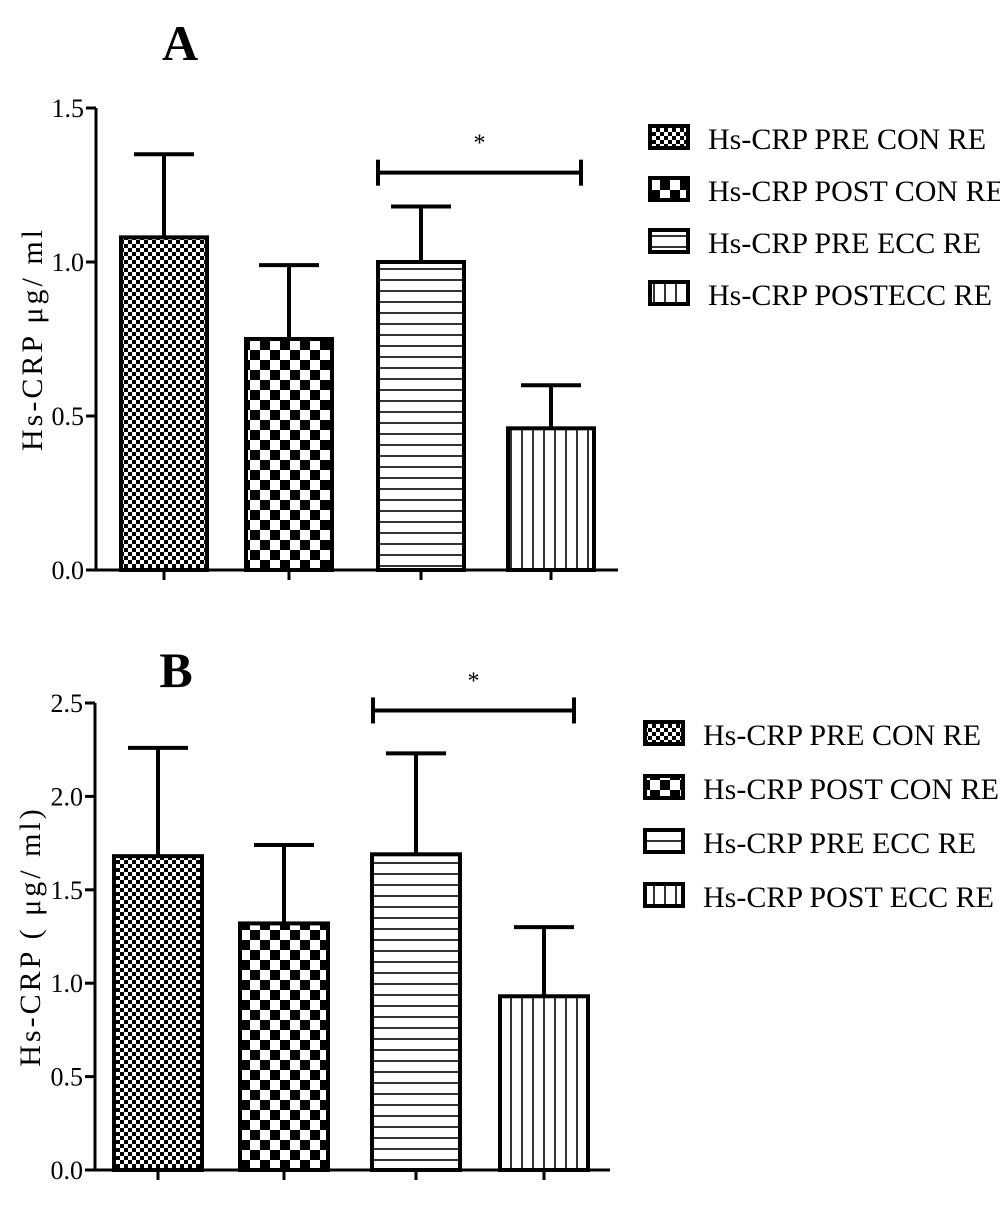 This screenshot has width=1000, height=1208. What do you see at coordinates (474, 681) in the screenshot?
I see `panel1-significance-label: *` at bounding box center [474, 681].